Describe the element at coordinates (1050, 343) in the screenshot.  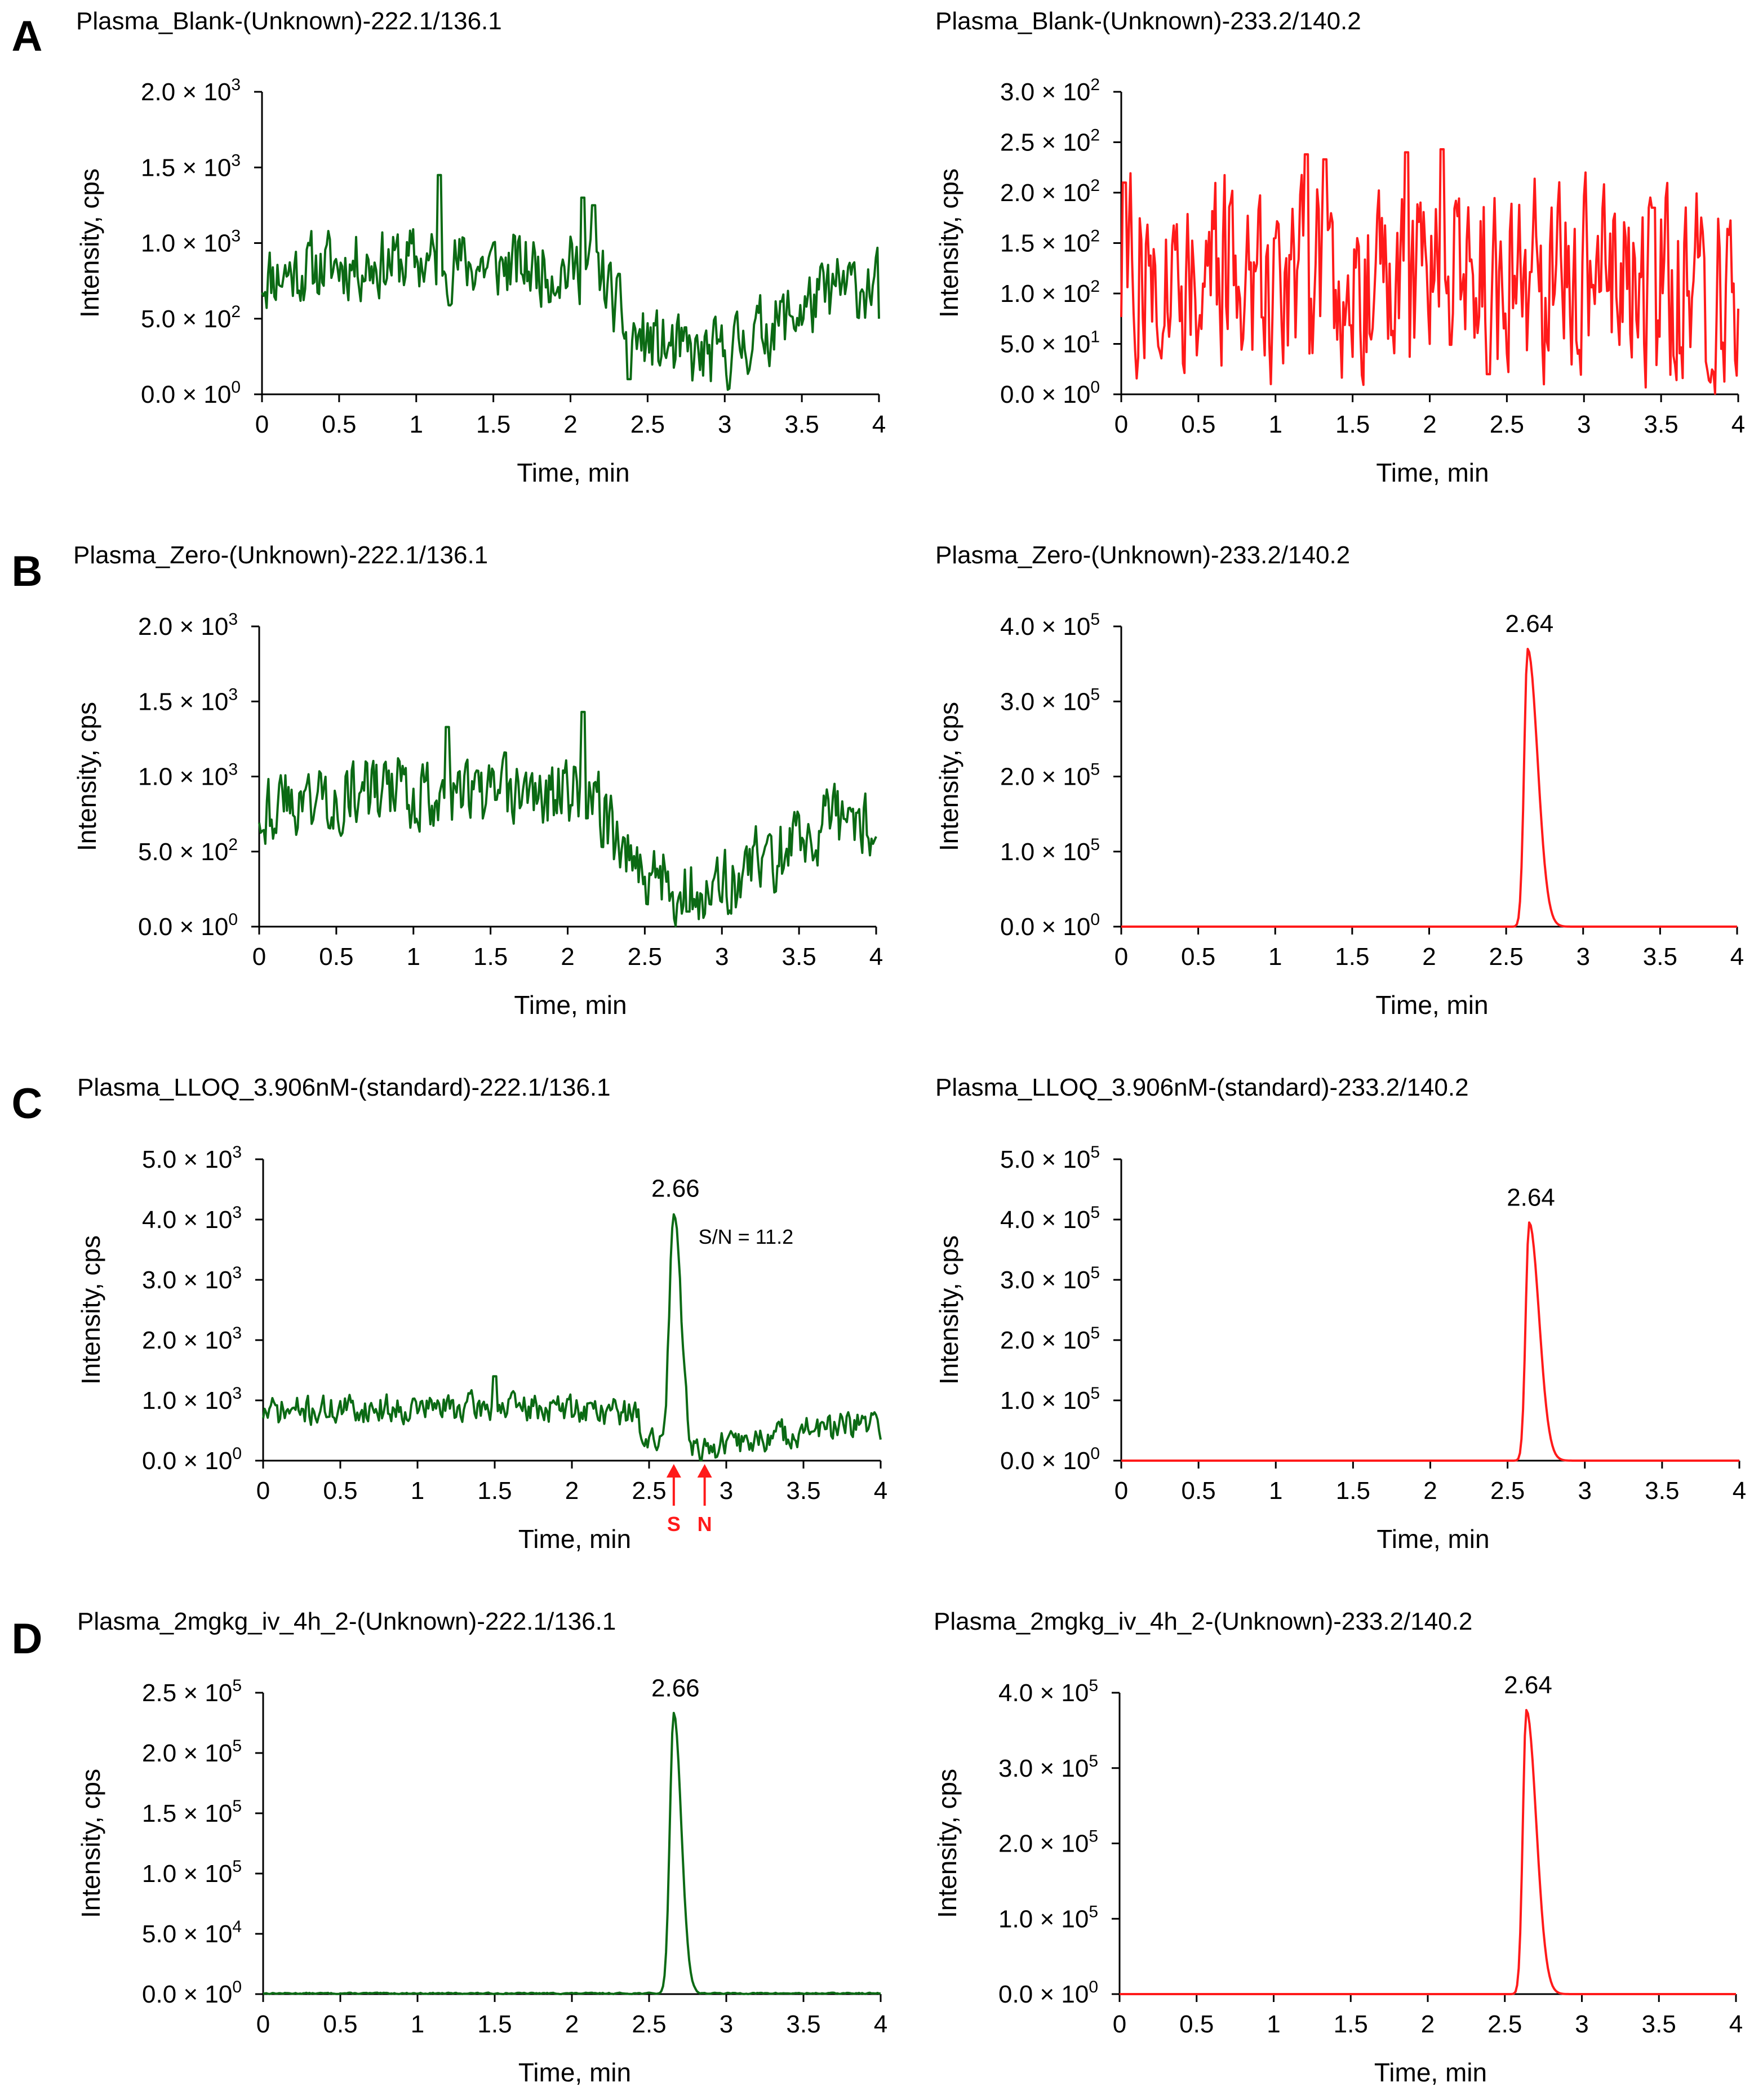
I see `y-tick-label: 5.0 × 10¹` at that location.